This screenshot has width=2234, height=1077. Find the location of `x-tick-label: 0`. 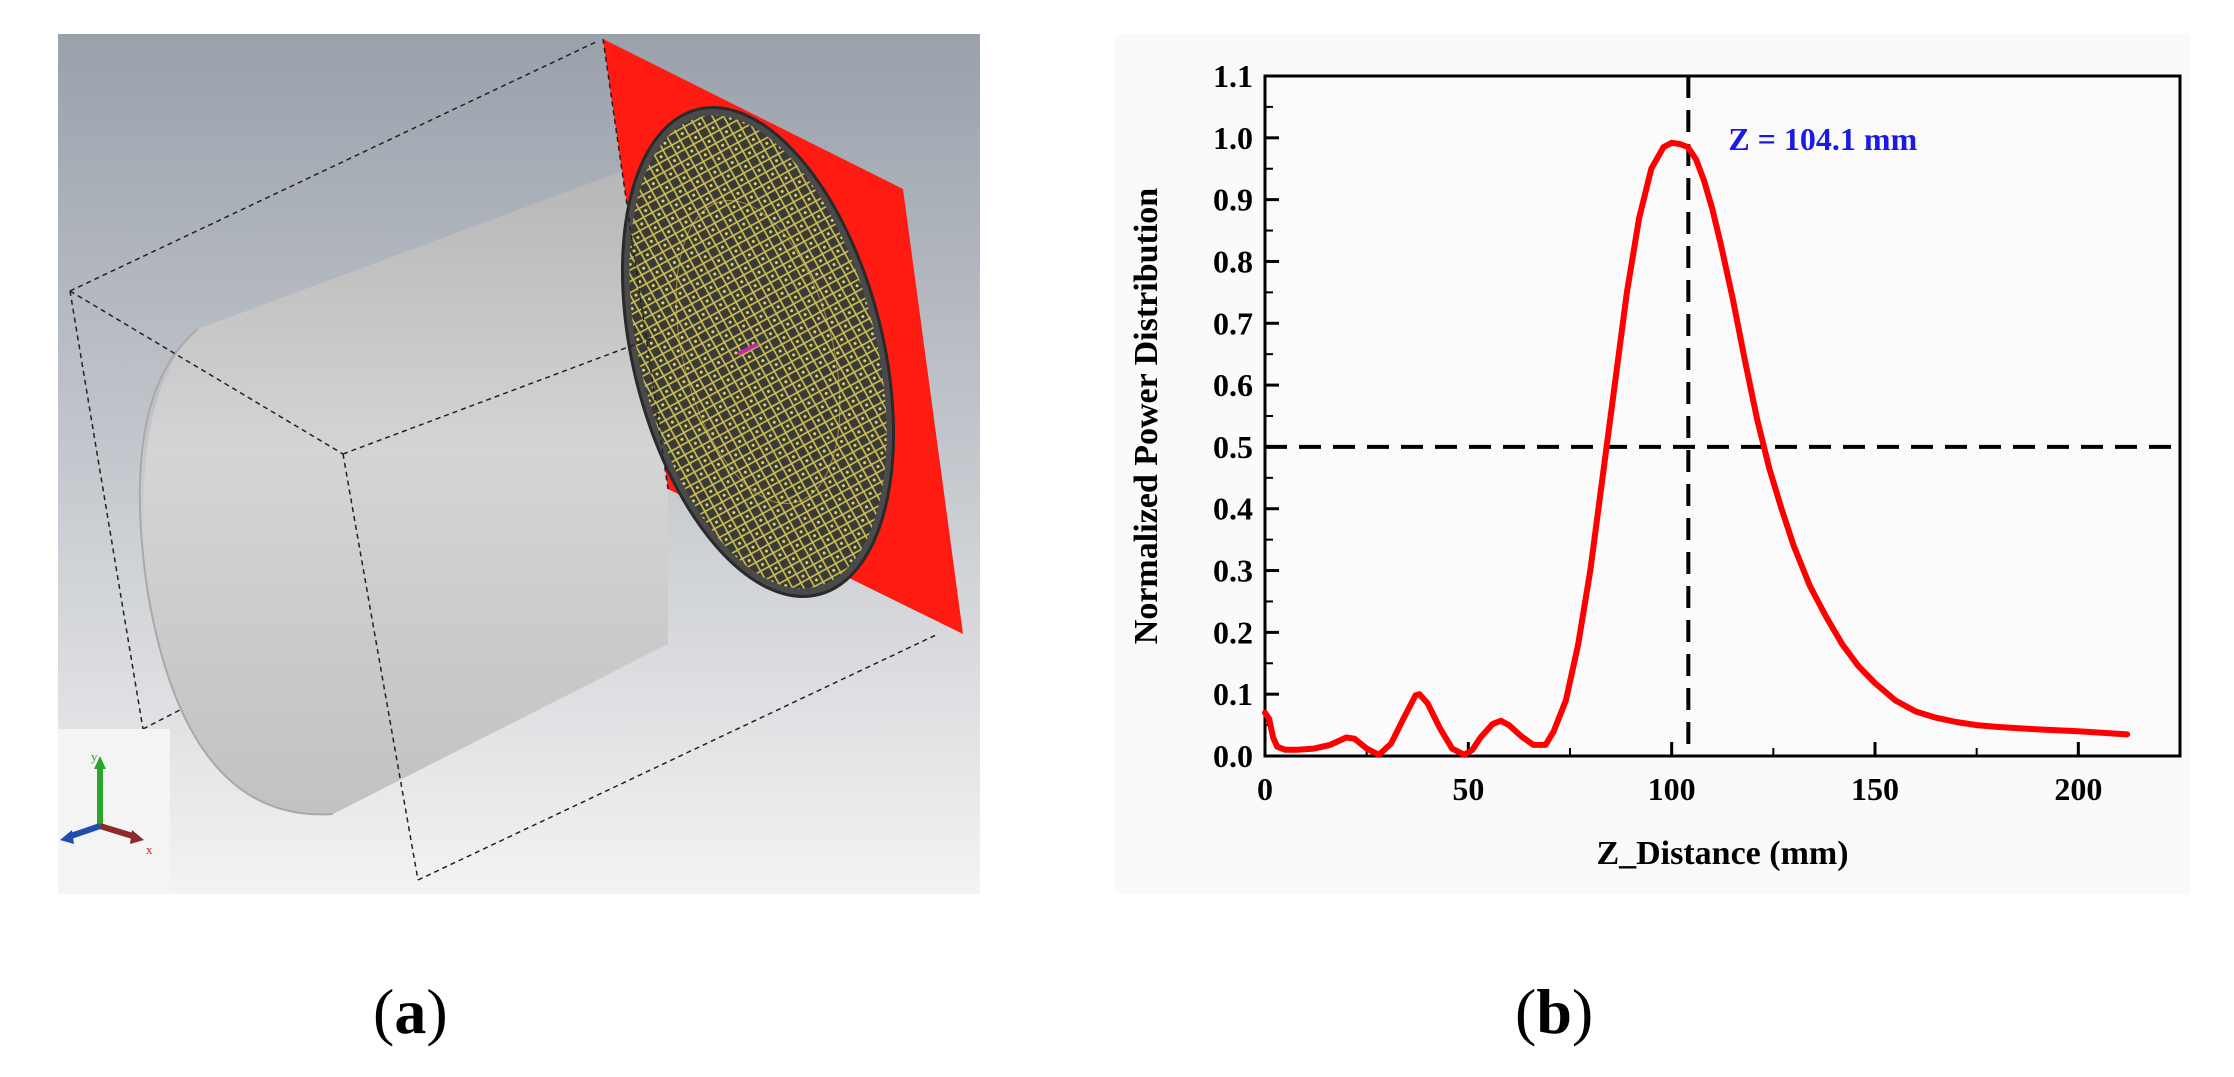

x-tick-label: 0 is located at coordinates (1265, 789).